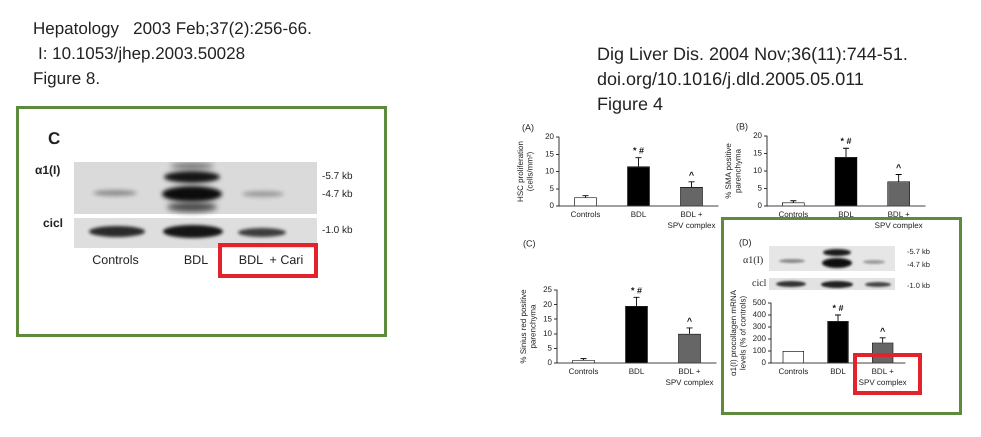  What do you see at coordinates (548, 289) in the screenshot?
I see `y-tick-label: 25` at bounding box center [548, 289].